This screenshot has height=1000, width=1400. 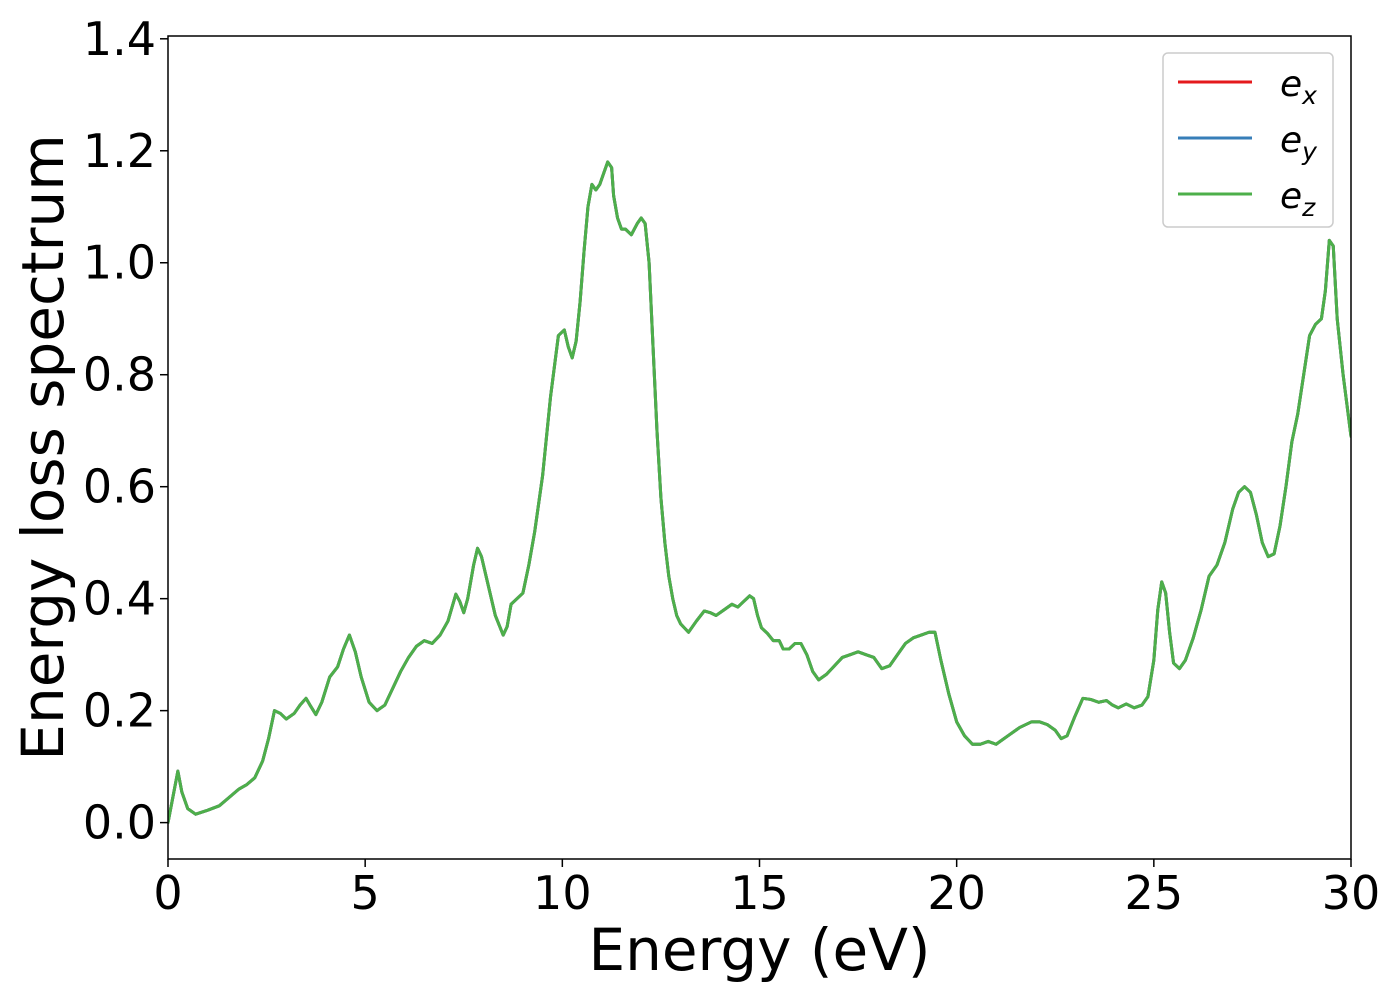 What do you see at coordinates (759, 950) in the screenshot?
I see `x-axis-title: Energy (eV)` at bounding box center [759, 950].